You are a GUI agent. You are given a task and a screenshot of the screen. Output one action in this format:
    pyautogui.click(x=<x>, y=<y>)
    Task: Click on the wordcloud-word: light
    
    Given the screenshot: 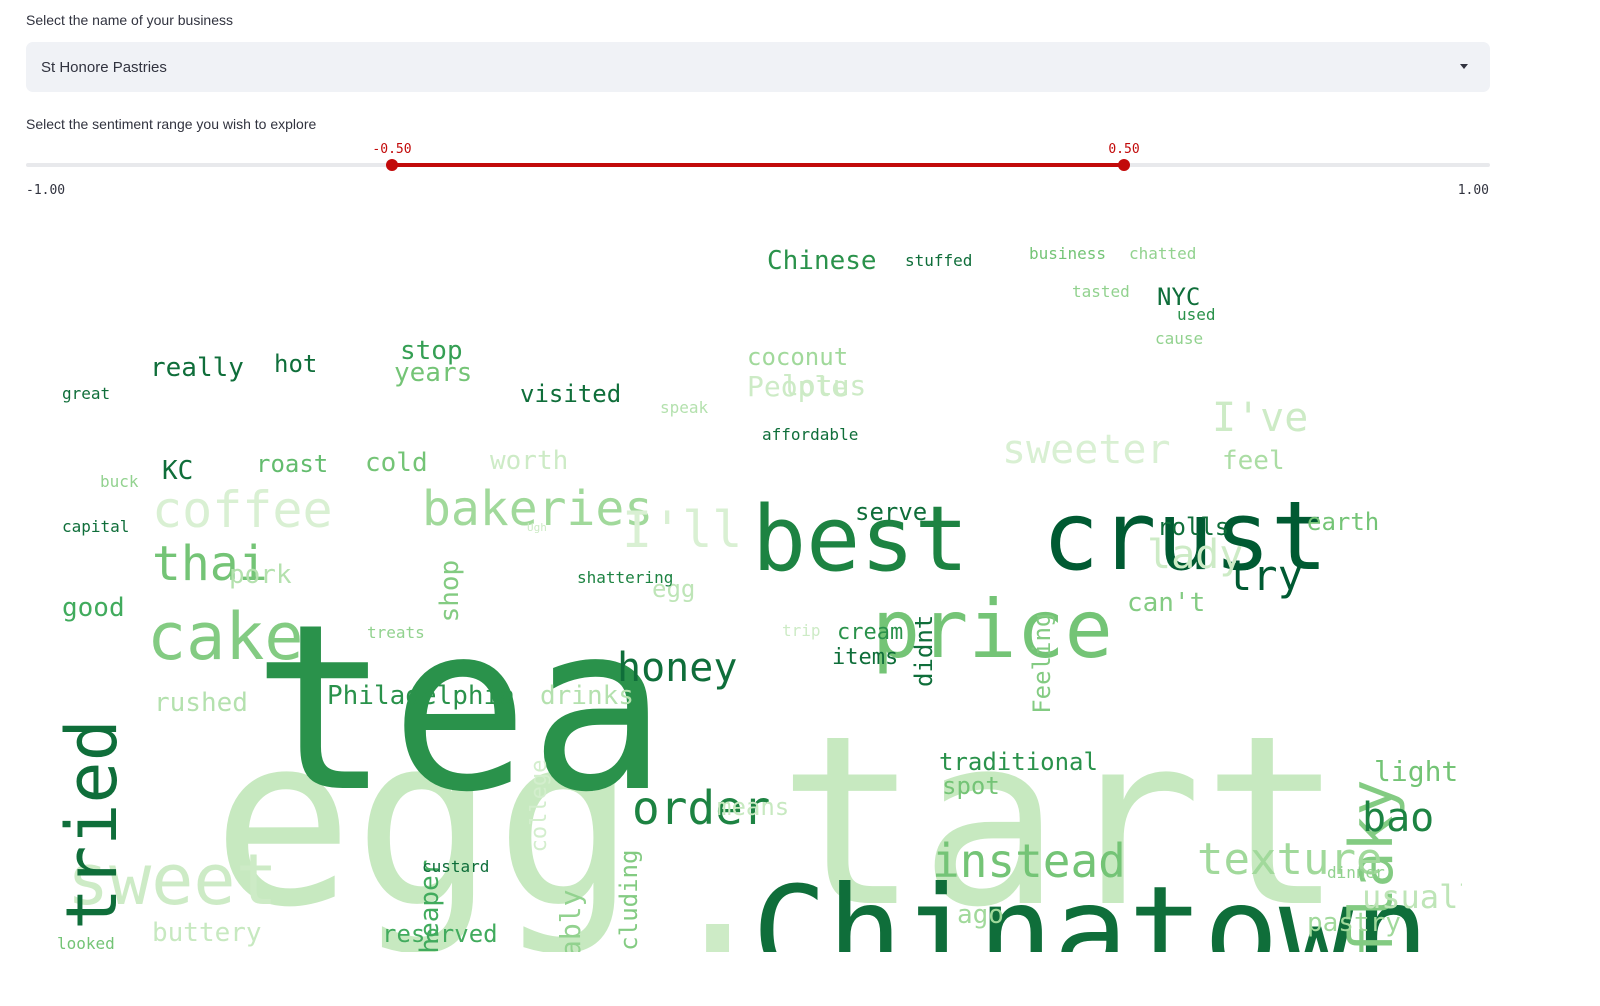 What is the action you would take?
    pyautogui.click(x=1416, y=771)
    